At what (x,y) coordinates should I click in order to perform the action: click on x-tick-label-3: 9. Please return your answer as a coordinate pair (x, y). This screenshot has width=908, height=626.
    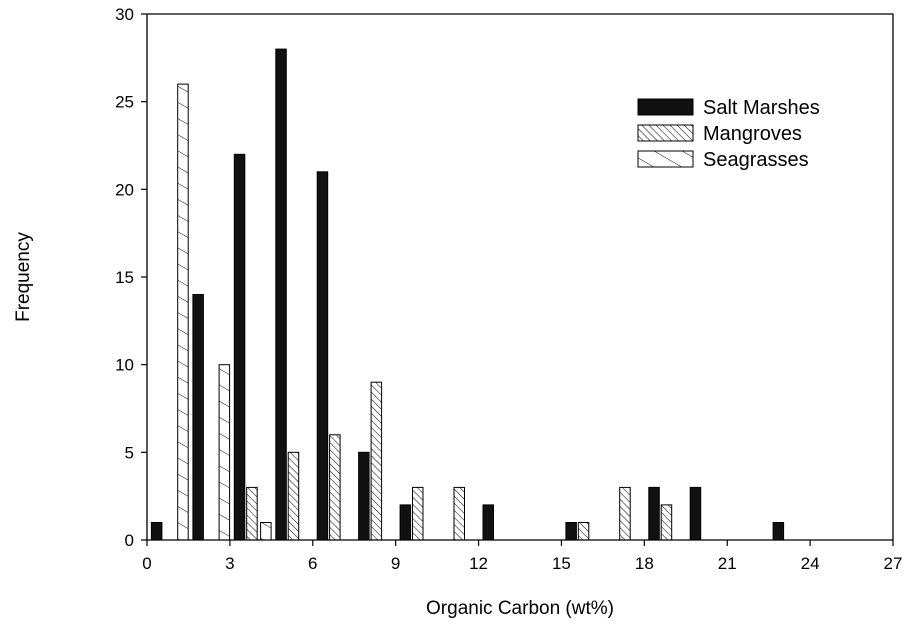
    Looking at the image, I should click on (395, 563).